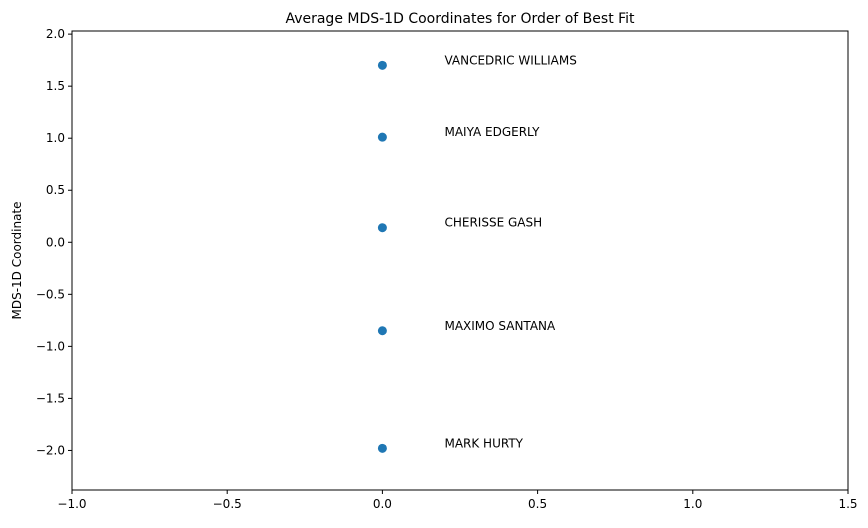 The image size is (868, 528). Describe the element at coordinates (50, 398) in the screenshot. I see `y-tick-label: −1.5` at that location.